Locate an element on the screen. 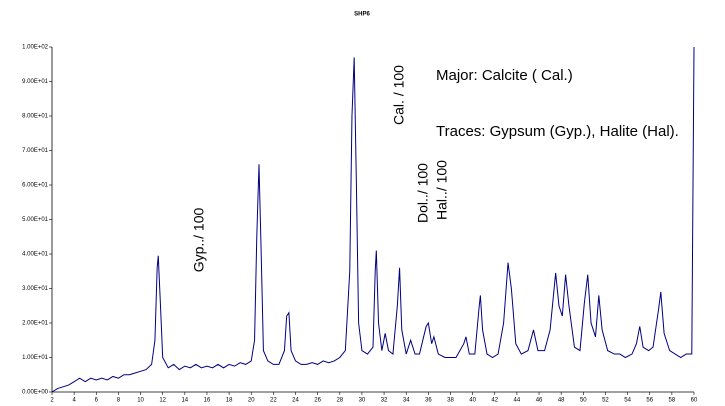 The height and width of the screenshot is (406, 725). x-tick-label: 30 is located at coordinates (362, 401).